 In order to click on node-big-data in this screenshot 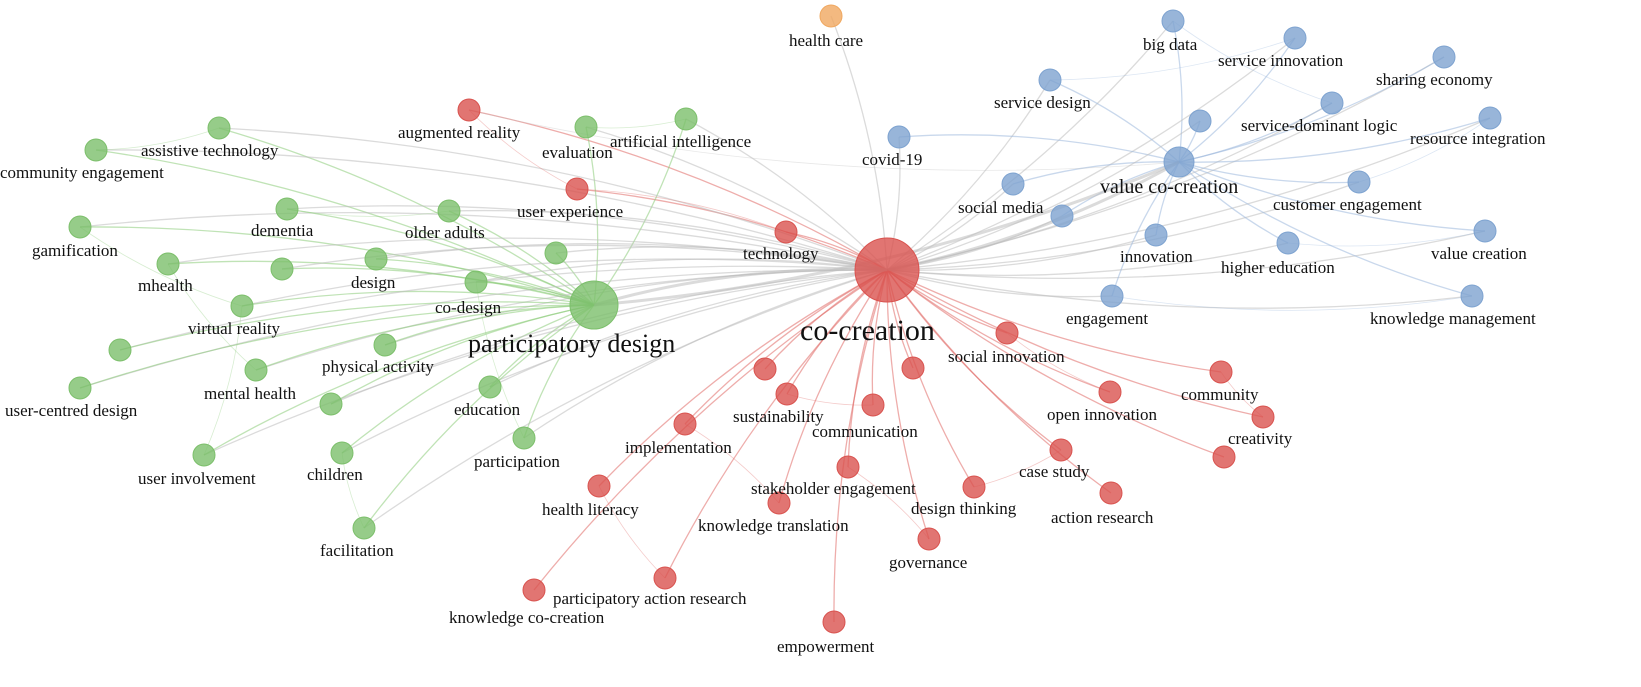, I will do `click(1173, 21)`.